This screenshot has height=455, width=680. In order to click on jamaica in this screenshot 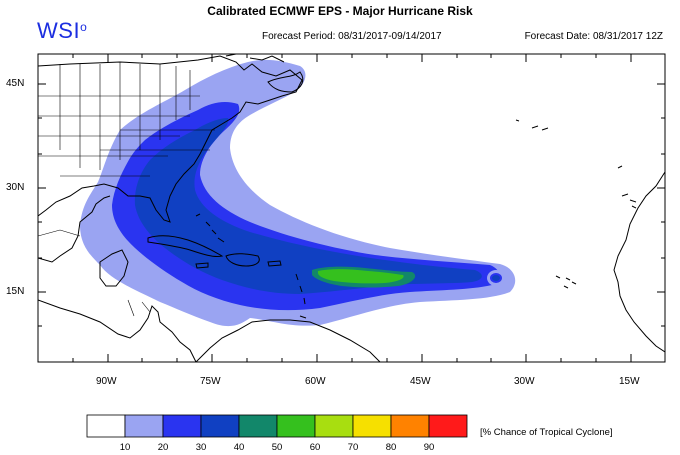, I will do `click(202, 265)`.